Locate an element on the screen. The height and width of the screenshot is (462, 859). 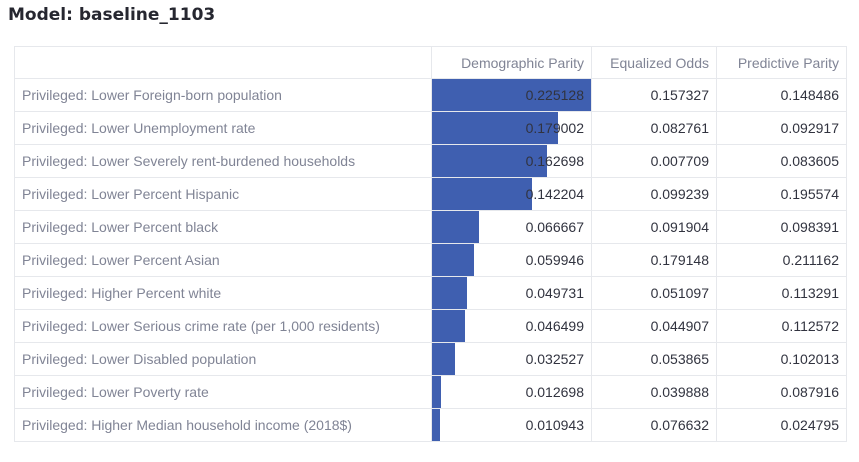
predictive-parity-cell: 0.083605 is located at coordinates (781, 161).